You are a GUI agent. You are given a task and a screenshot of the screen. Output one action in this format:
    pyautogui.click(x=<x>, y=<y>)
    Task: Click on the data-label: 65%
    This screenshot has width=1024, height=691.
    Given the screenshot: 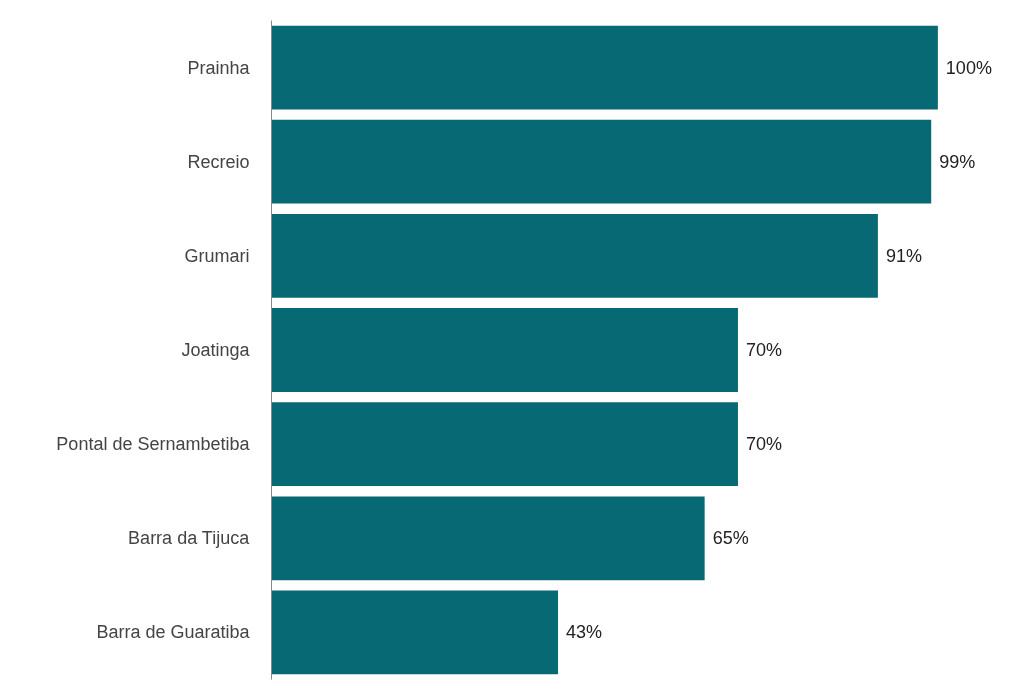 What is the action you would take?
    pyautogui.click(x=730, y=538)
    